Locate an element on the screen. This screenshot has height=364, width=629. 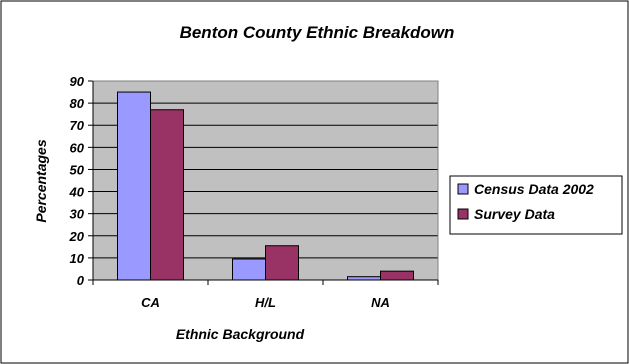
bar-census-data-2002-na is located at coordinates (364, 278).